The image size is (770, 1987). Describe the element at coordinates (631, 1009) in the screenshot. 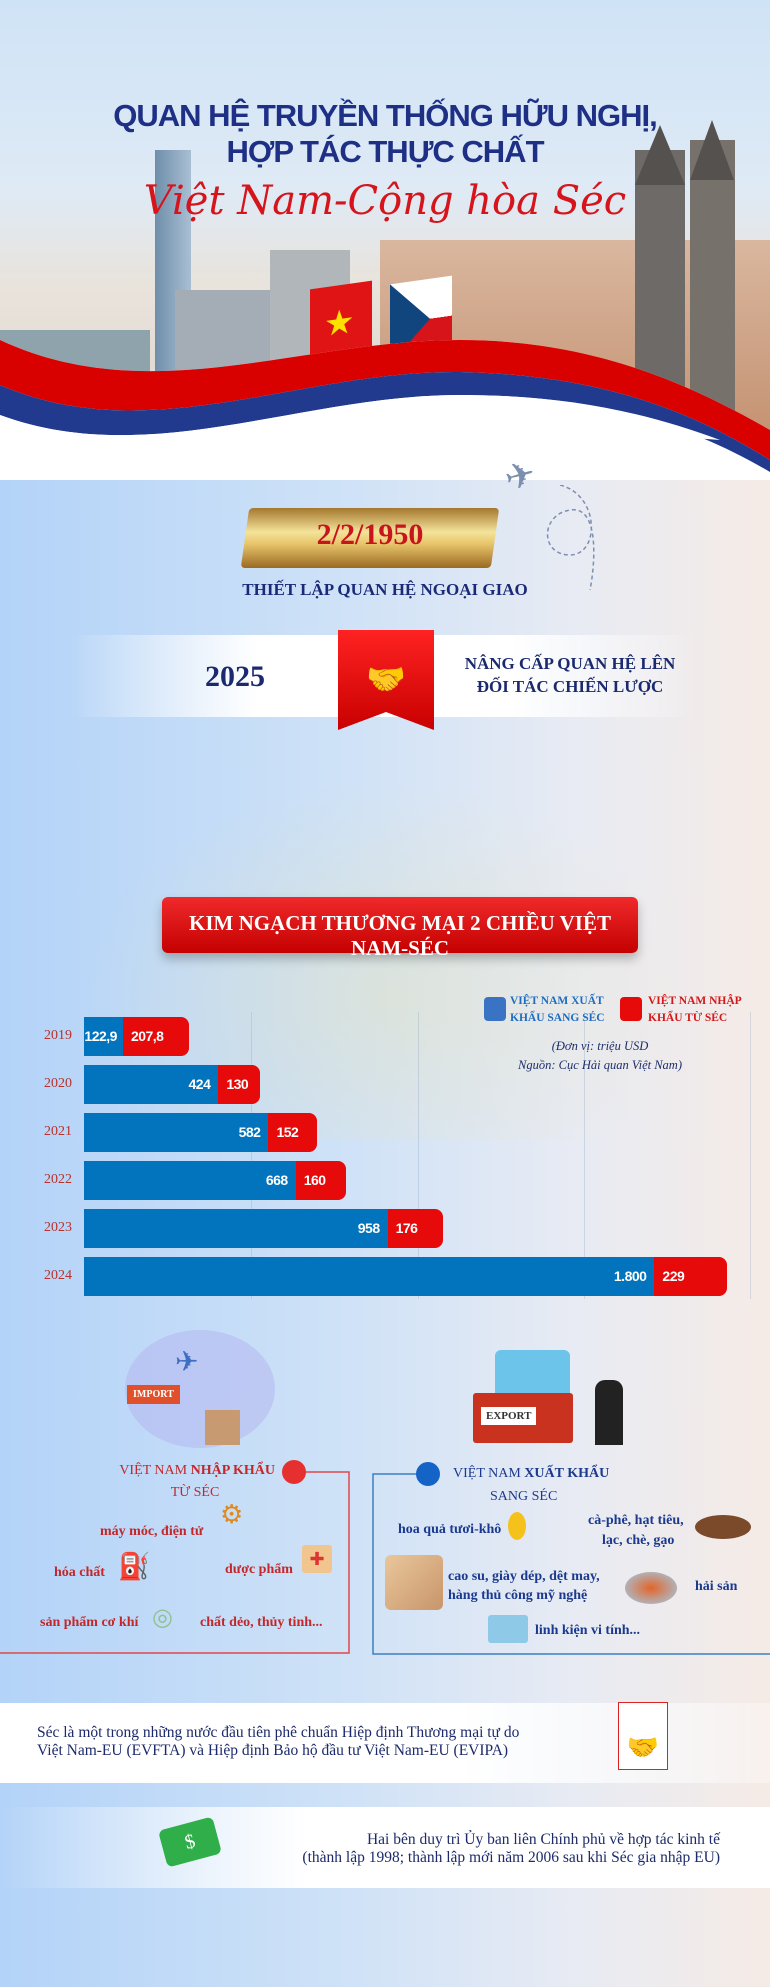

I see `legend-swatch-import` at that location.